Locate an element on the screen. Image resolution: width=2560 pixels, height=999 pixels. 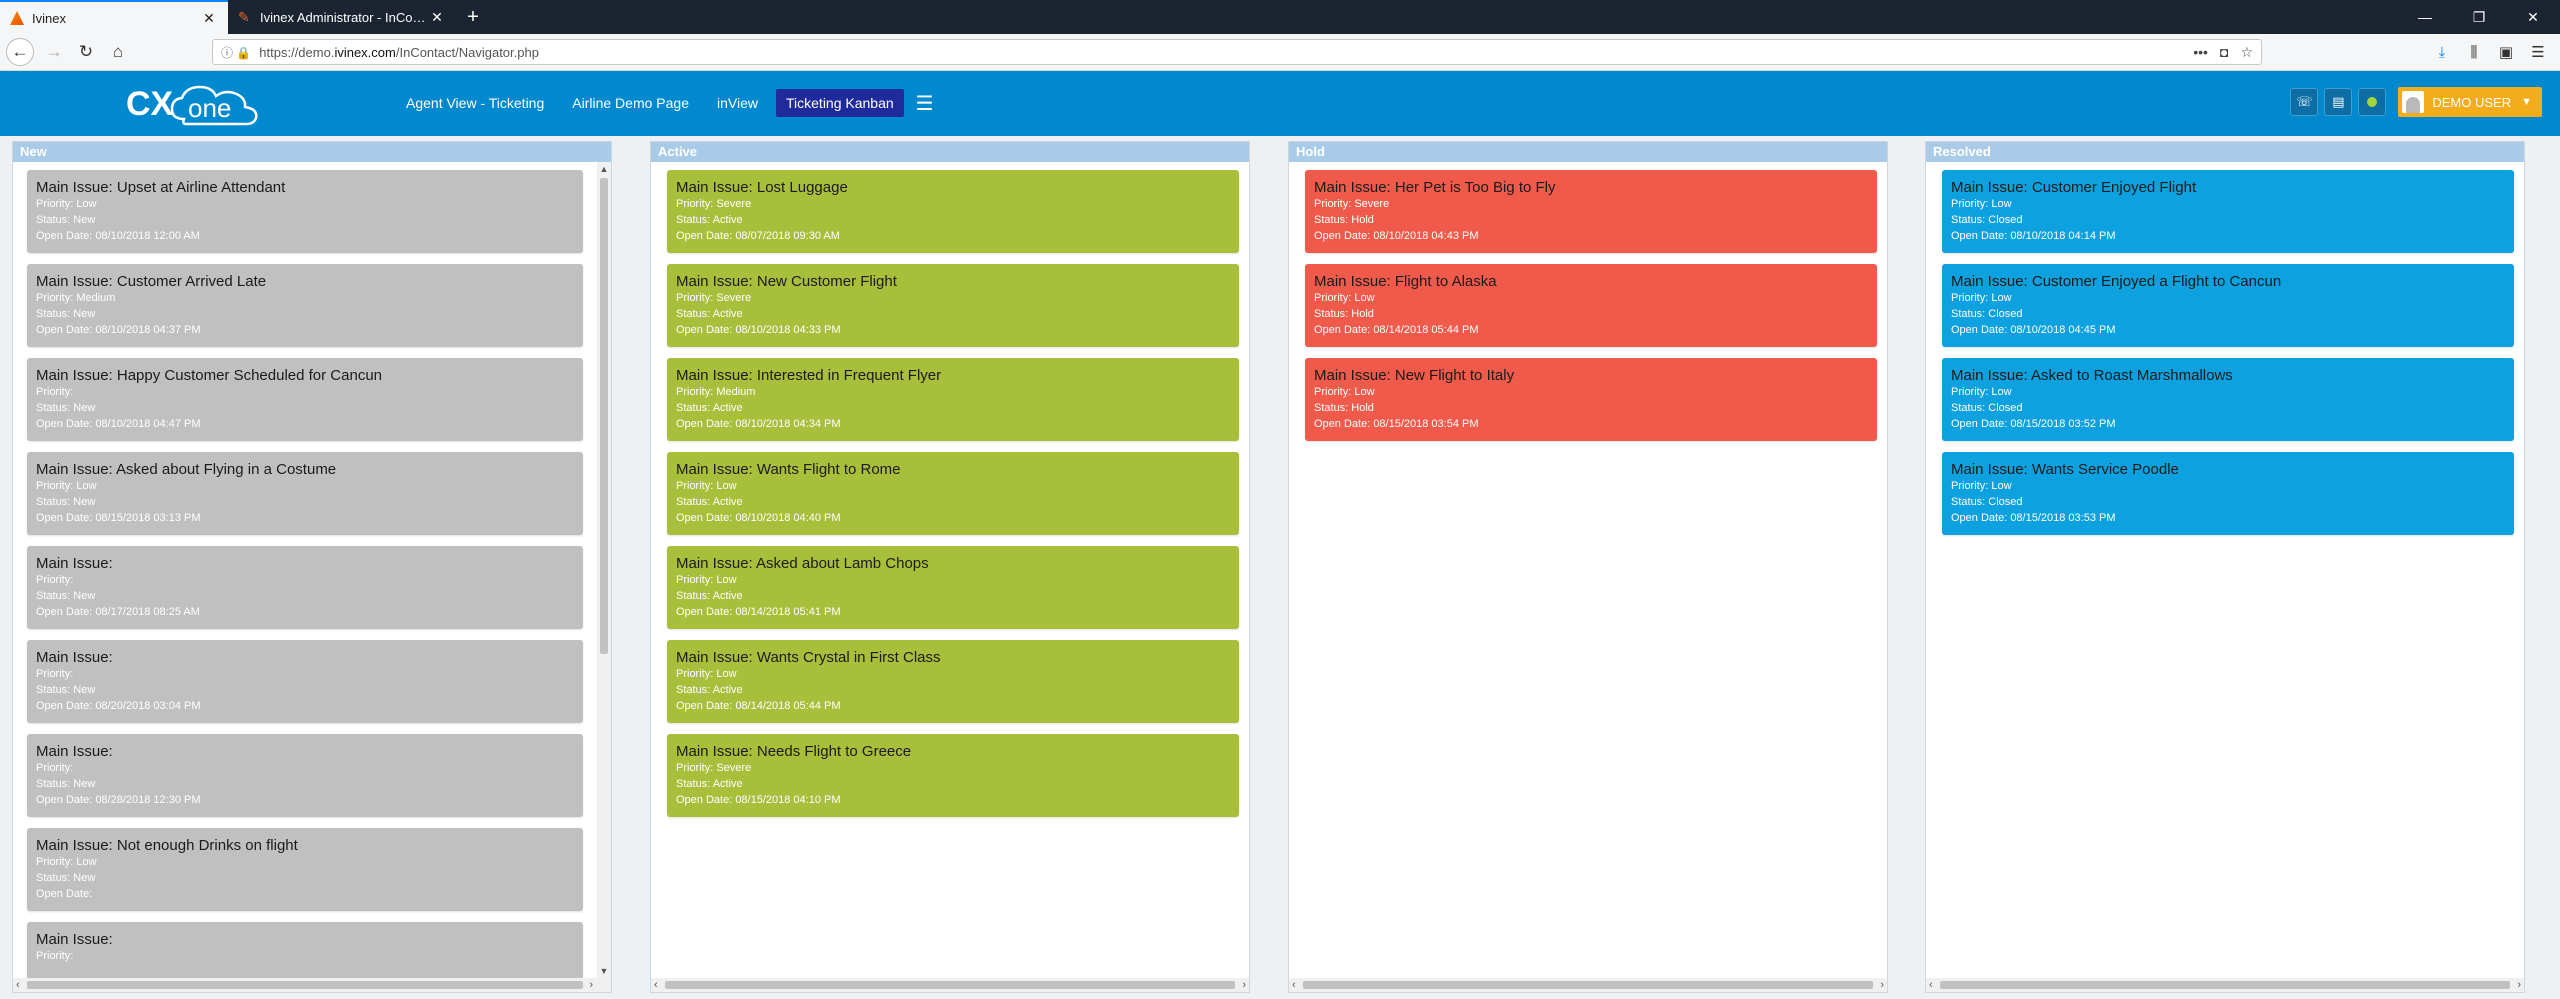
tab-title: Ivinex Administrator - InContact is located at coordinates (344, 17).